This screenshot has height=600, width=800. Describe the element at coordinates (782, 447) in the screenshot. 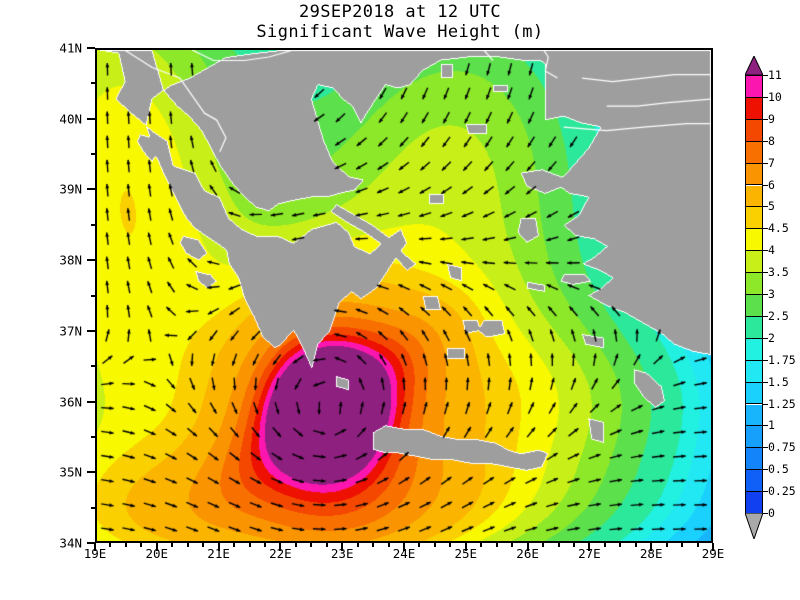

I see `colorbar-tick-label: 0.75` at that location.